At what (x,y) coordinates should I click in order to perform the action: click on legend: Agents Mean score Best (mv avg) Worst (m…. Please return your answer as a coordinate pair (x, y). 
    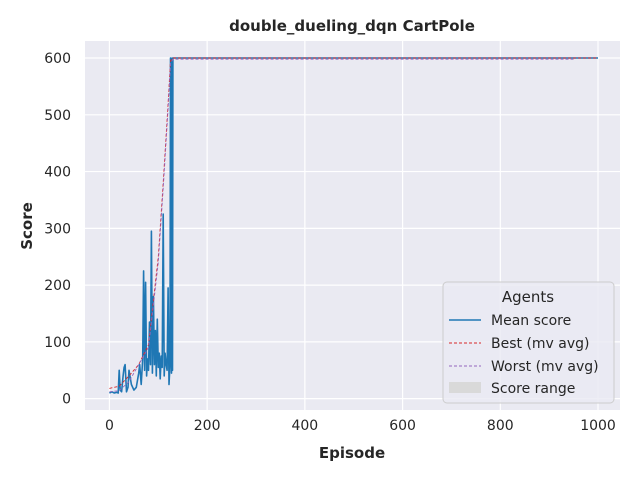
    Looking at the image, I should click on (528, 342).